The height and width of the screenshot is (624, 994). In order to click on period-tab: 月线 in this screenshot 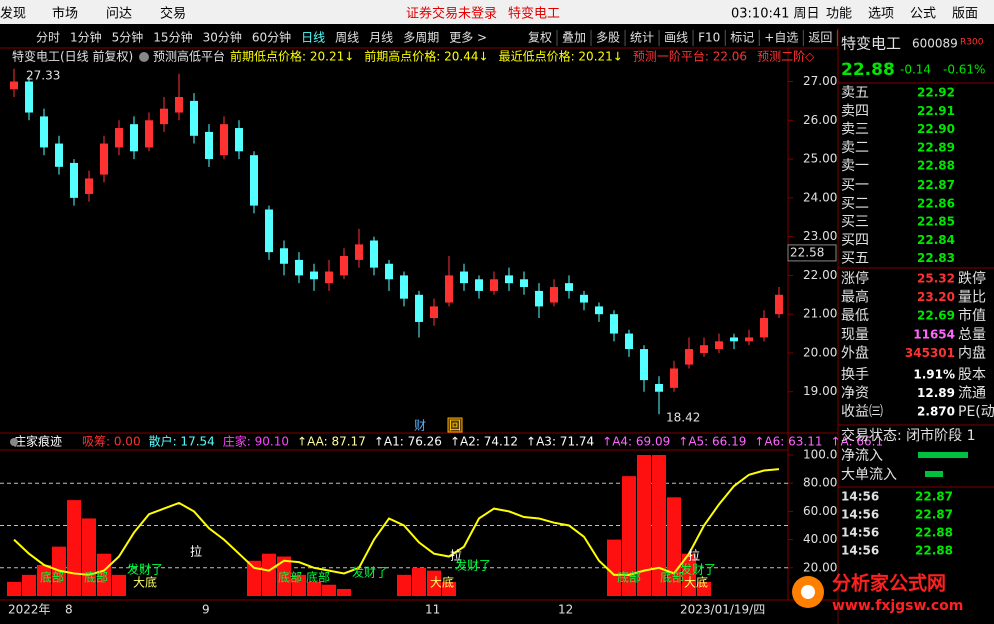, I will do `click(381, 38)`.